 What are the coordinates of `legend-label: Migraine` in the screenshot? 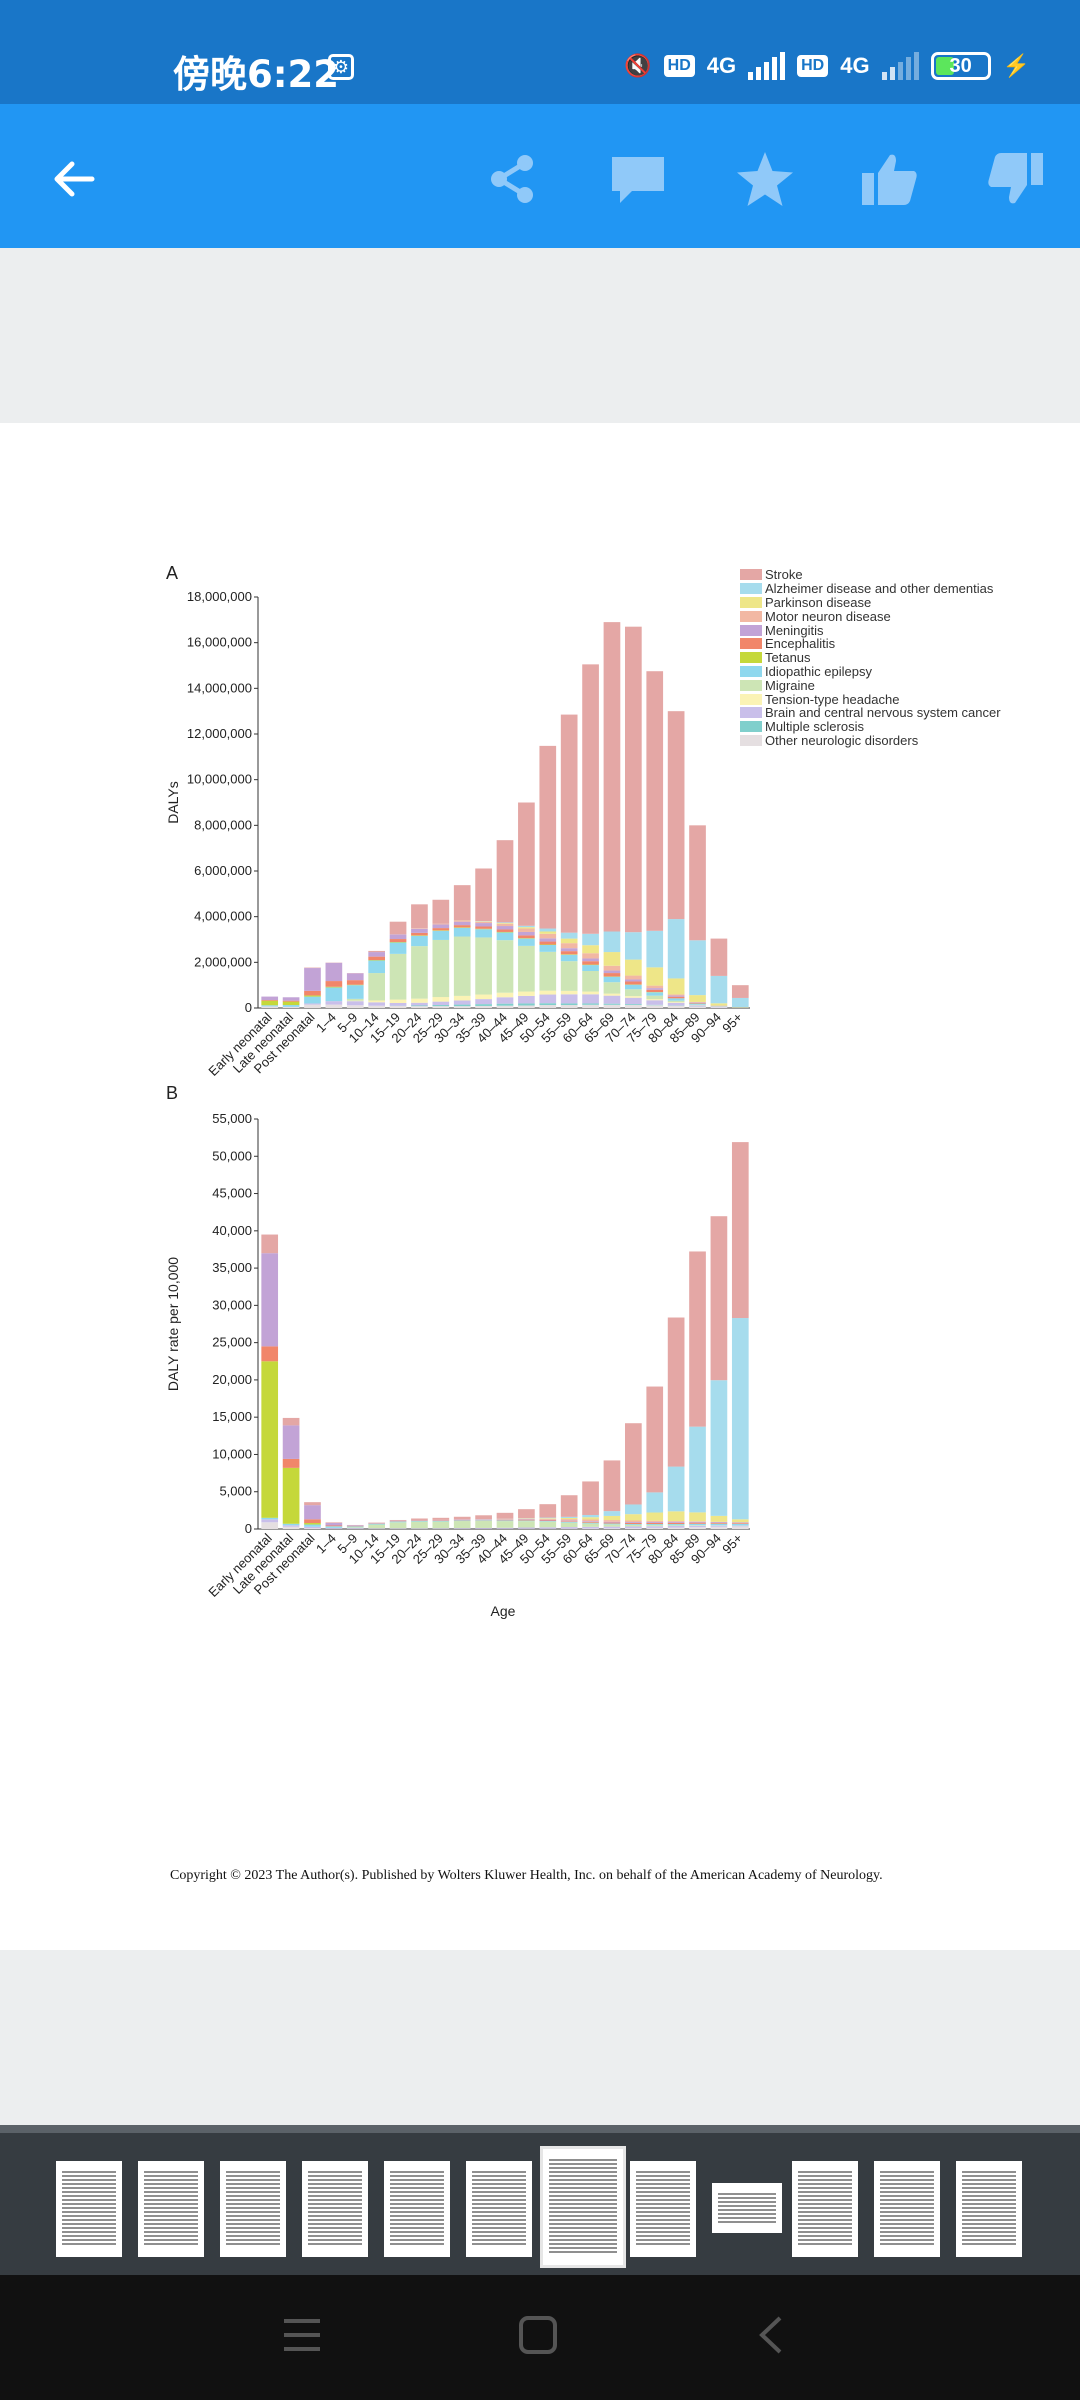 It's located at (790, 685).